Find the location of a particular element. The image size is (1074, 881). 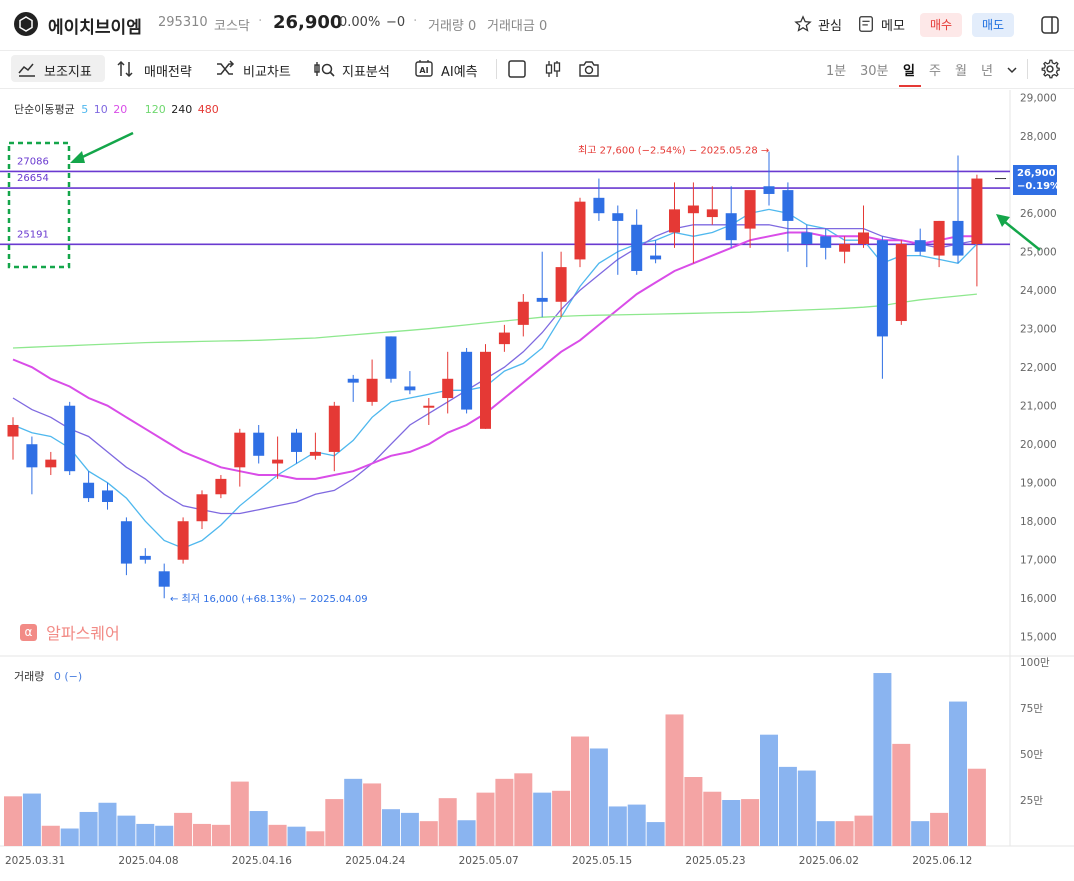

change-percent: 0.00% is located at coordinates (360, 22).